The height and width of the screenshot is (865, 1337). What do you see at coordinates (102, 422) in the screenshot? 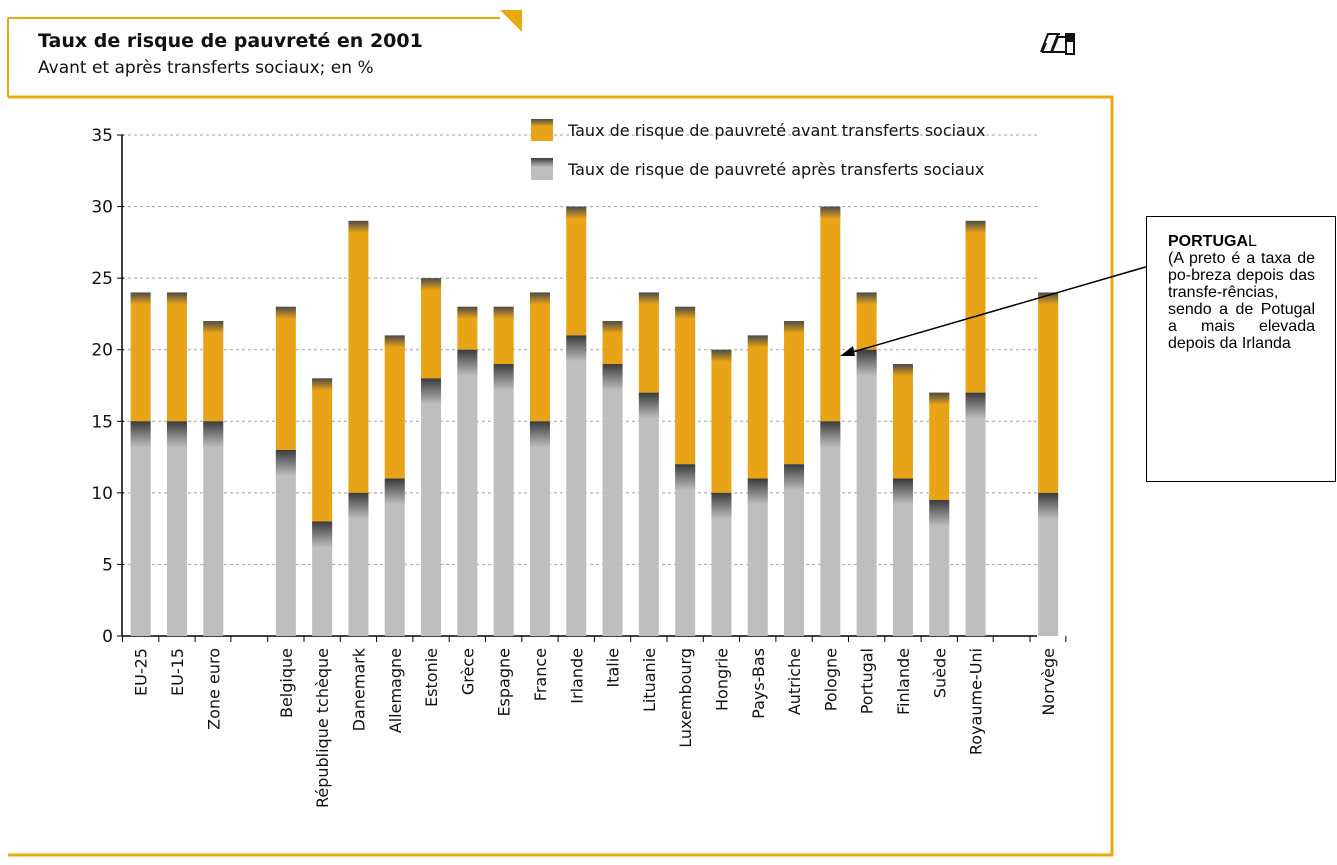
I see `y-tick-label: 15` at bounding box center [102, 422].